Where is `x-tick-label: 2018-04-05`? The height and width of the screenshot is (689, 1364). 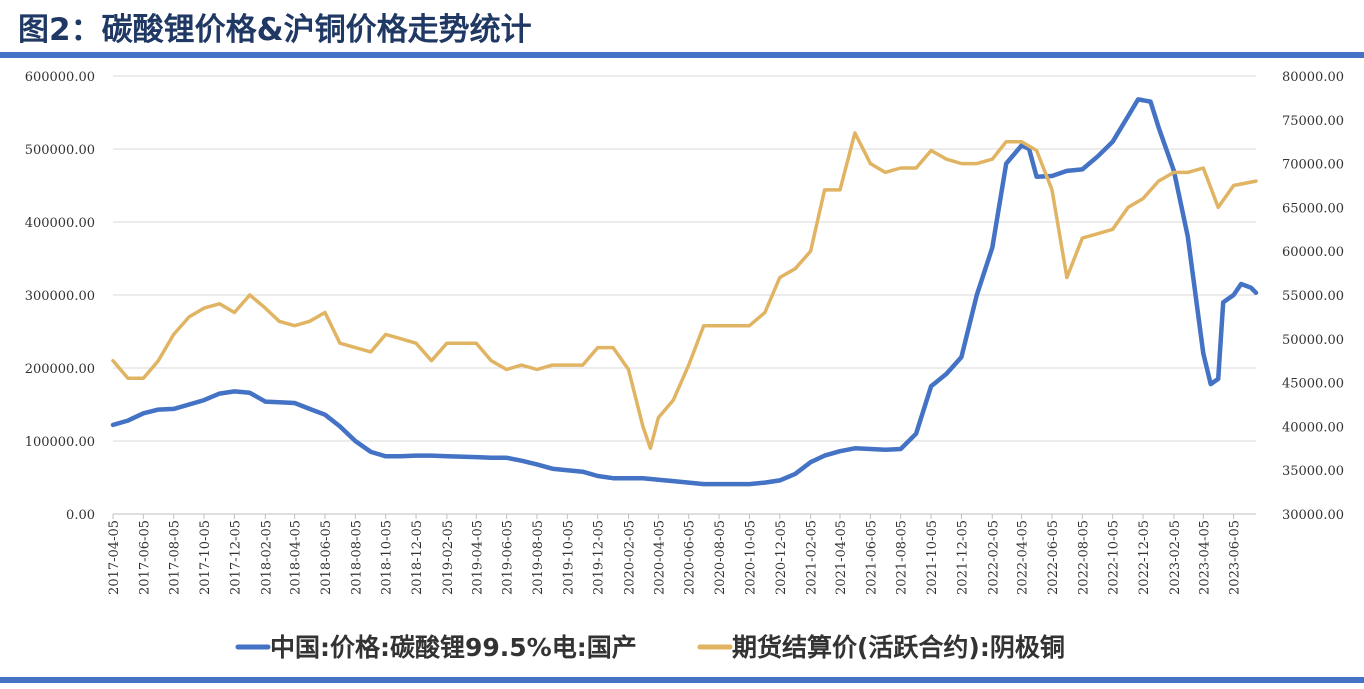 x-tick-label: 2018-04-05 is located at coordinates (296, 557).